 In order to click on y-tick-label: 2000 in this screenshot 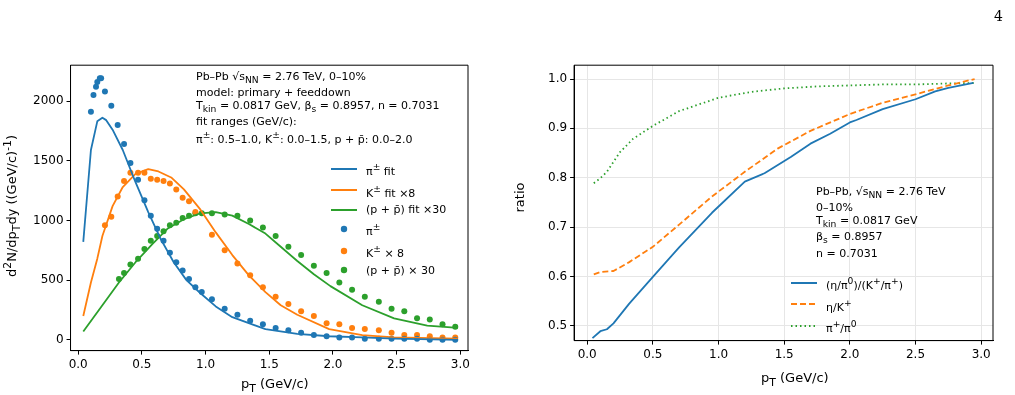, I will do `click(48, 100)`.